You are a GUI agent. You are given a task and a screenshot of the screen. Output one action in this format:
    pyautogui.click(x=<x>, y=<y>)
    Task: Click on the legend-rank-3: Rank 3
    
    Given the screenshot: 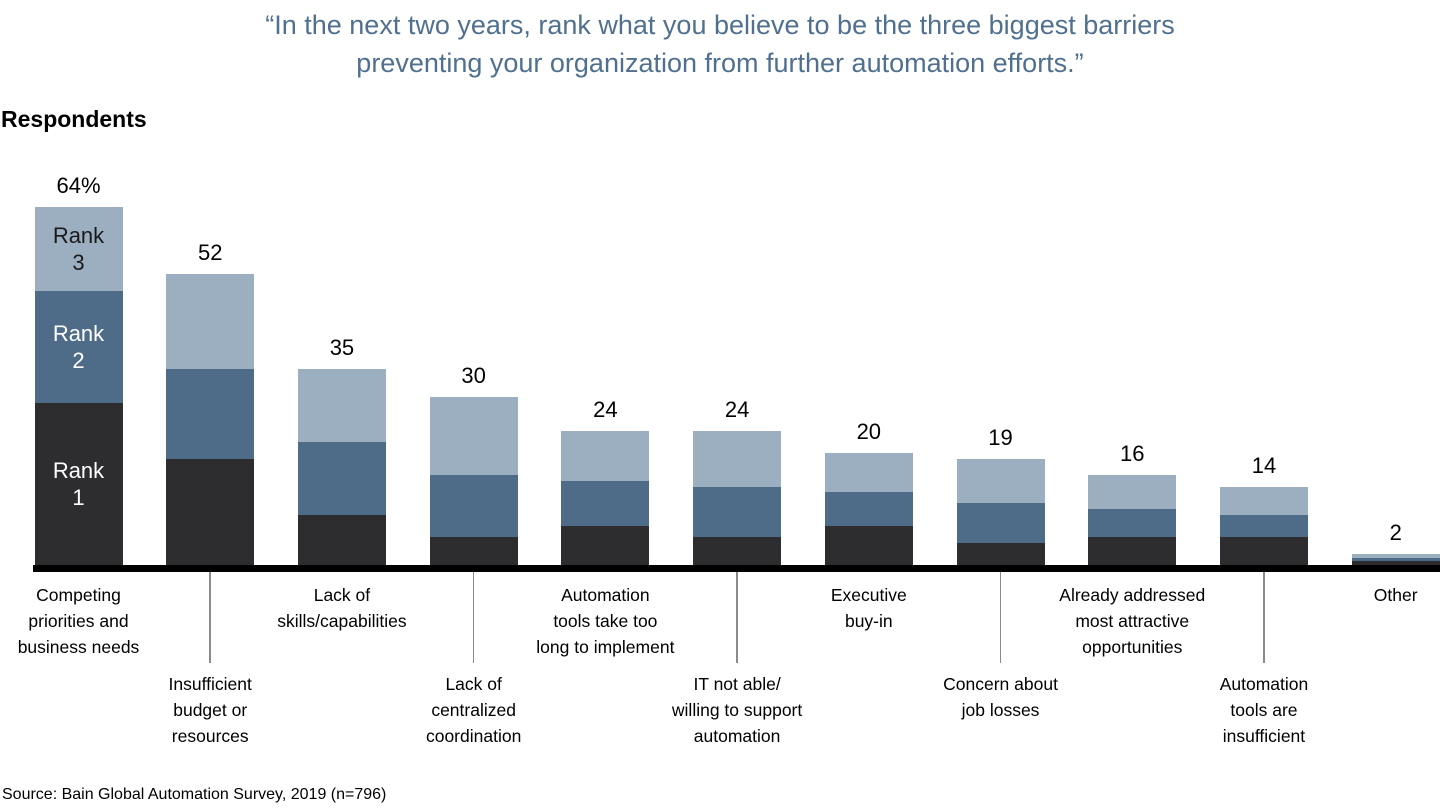 What is the action you would take?
    pyautogui.click(x=78, y=248)
    